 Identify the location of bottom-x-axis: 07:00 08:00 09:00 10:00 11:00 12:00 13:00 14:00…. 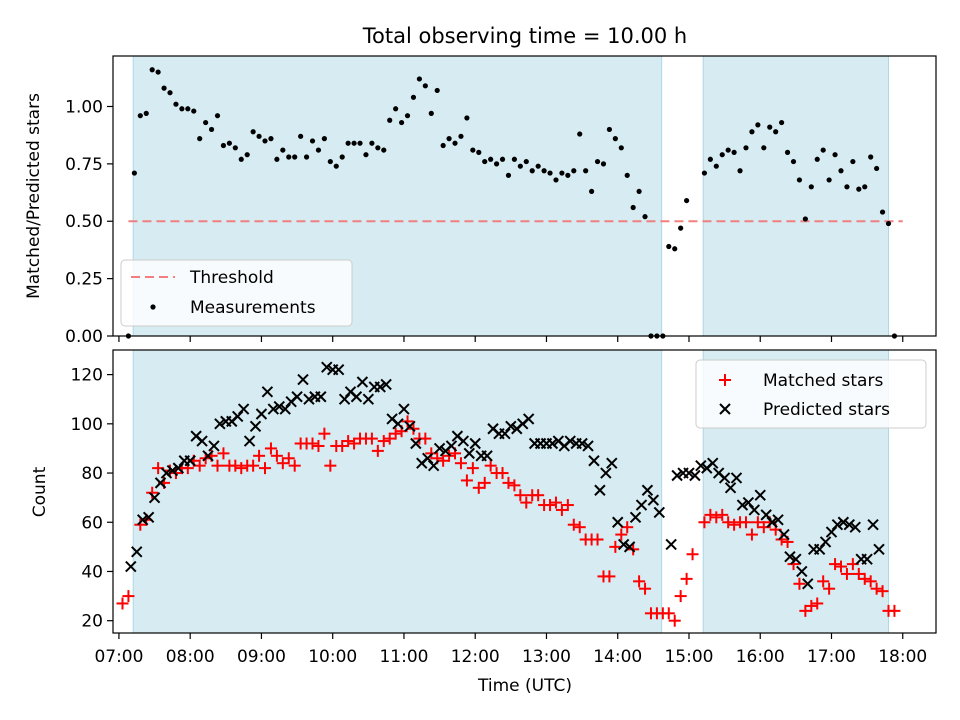
(510, 650).